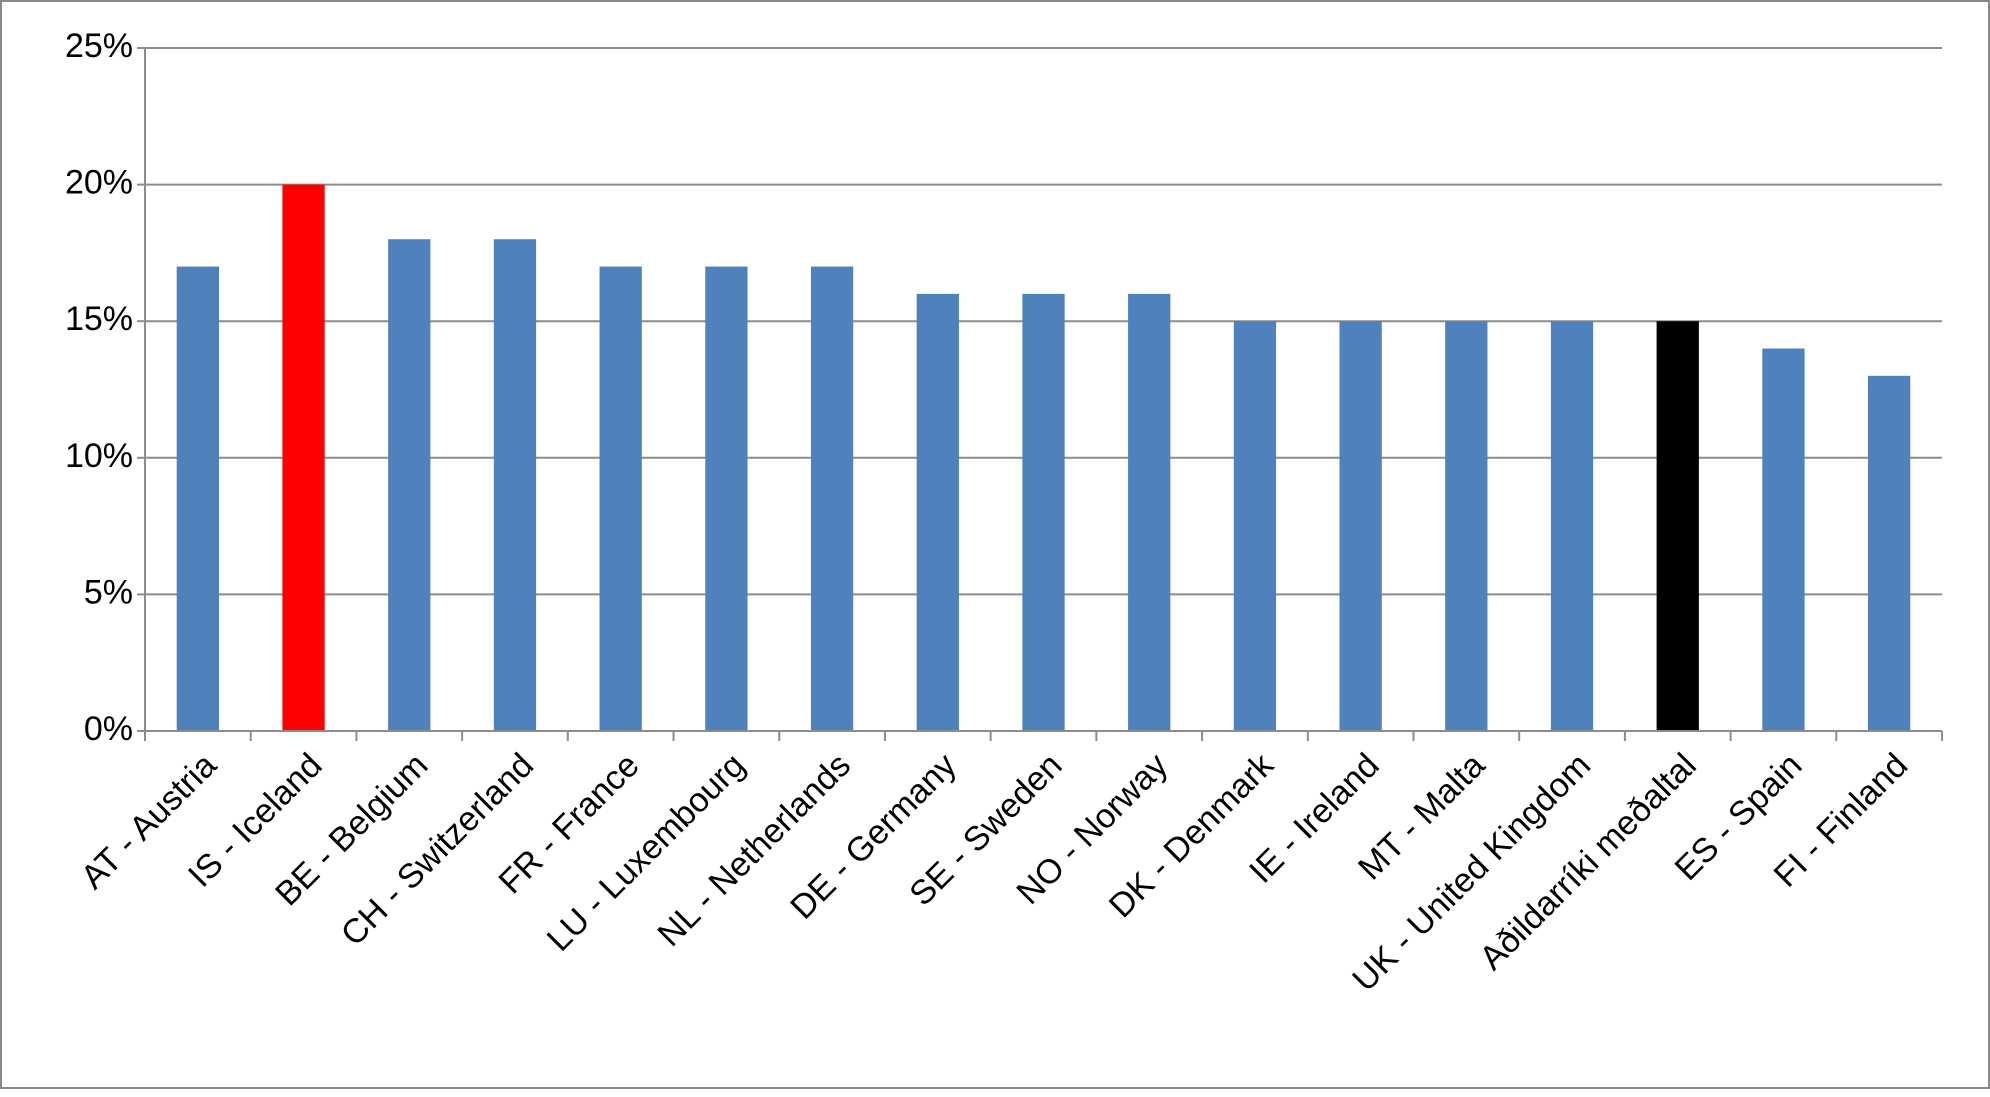 This screenshot has width=1990, height=1097. I want to click on y-tick-label: 0%, so click(108, 729).